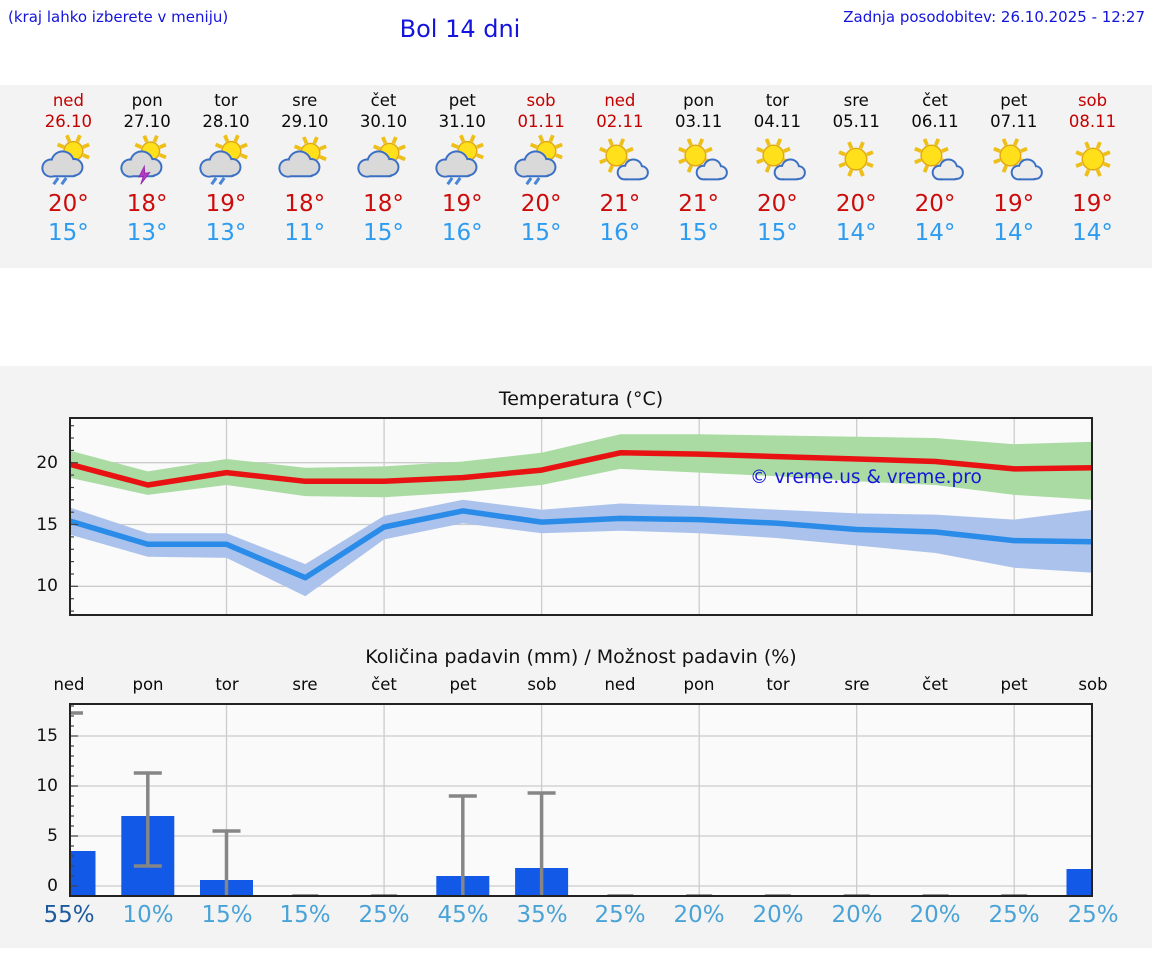 The image size is (1152, 975). I want to click on day-date: 28.10, so click(226, 121).